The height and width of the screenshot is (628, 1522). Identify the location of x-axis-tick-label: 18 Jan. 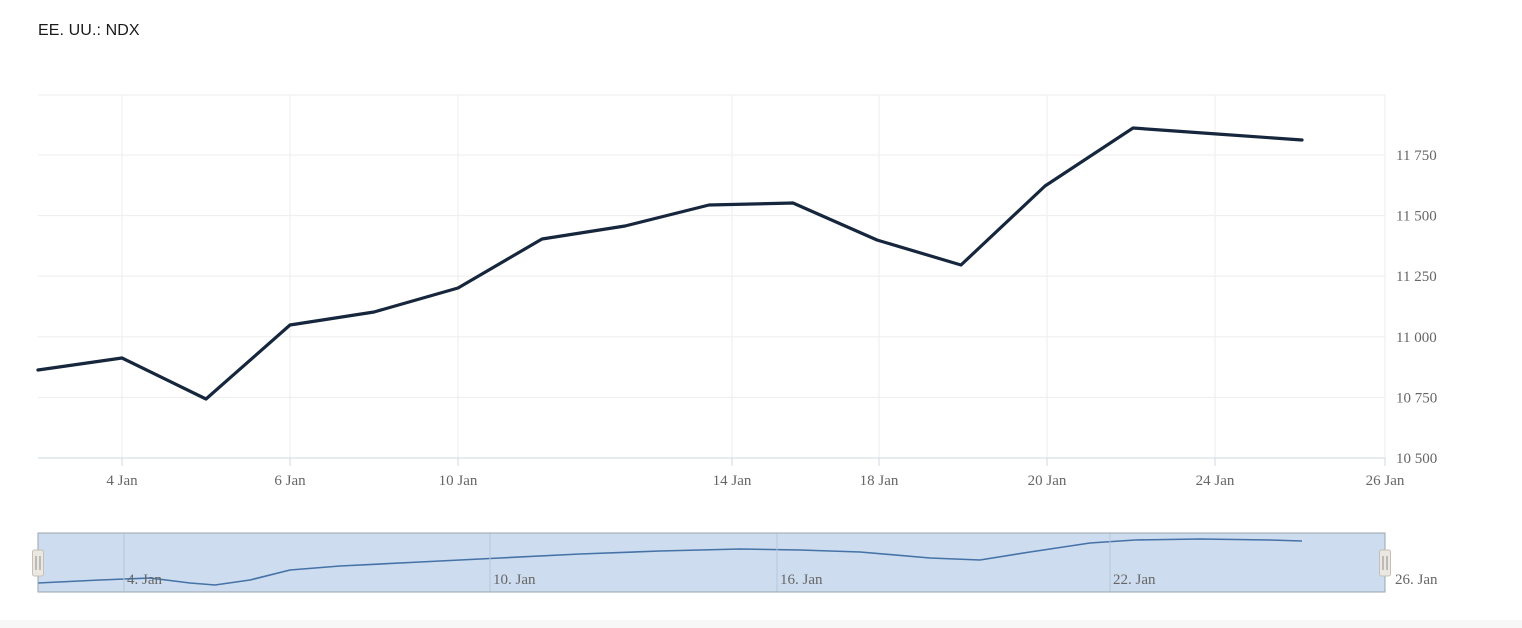
(879, 481).